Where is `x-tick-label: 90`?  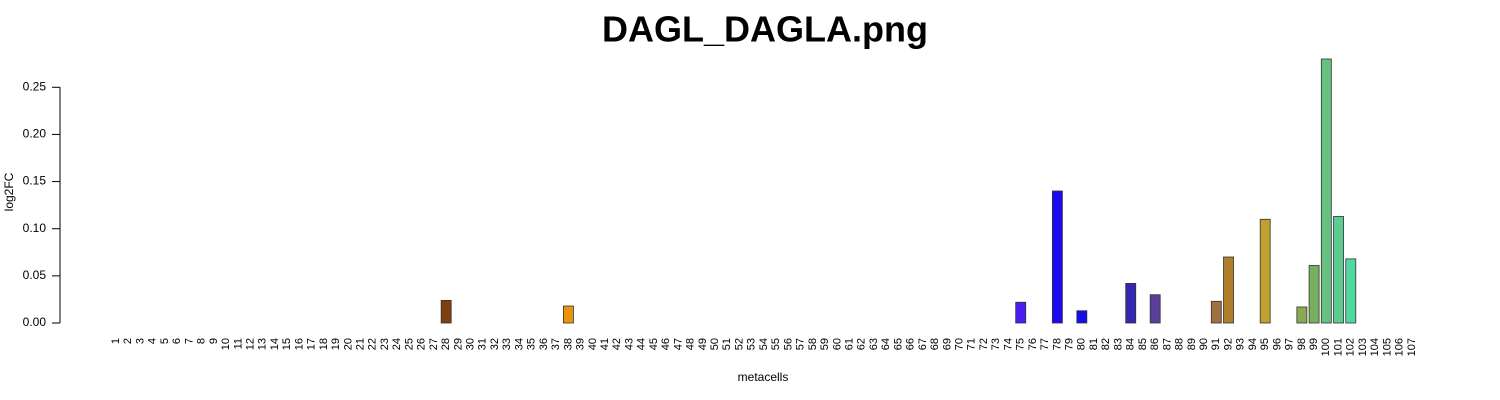
x-tick-label: 90 is located at coordinates (1204, 344).